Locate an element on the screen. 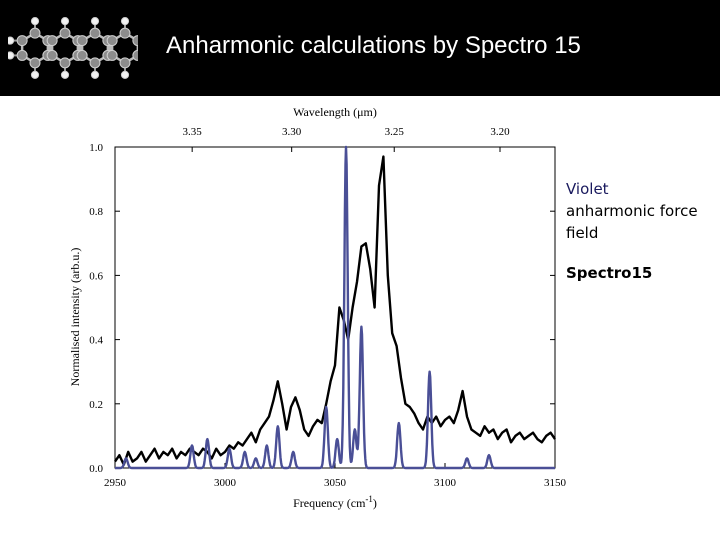 Image resolution: width=720 pixels, height=540 pixels. top-tick-label: 3.30 is located at coordinates (292, 132).